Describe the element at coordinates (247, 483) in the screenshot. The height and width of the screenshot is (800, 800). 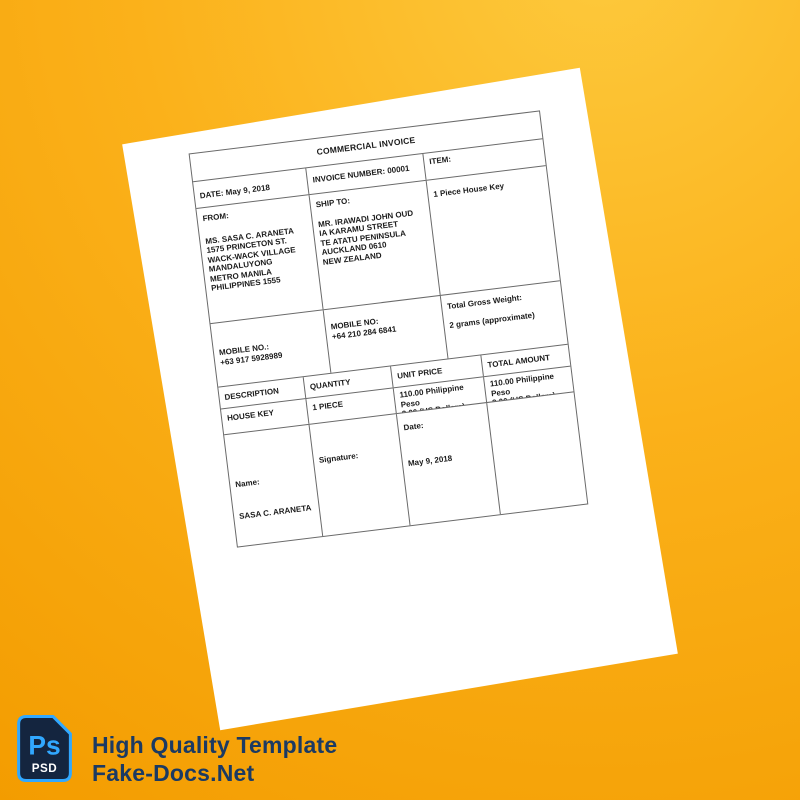
I see `name-label: Name:` at that location.